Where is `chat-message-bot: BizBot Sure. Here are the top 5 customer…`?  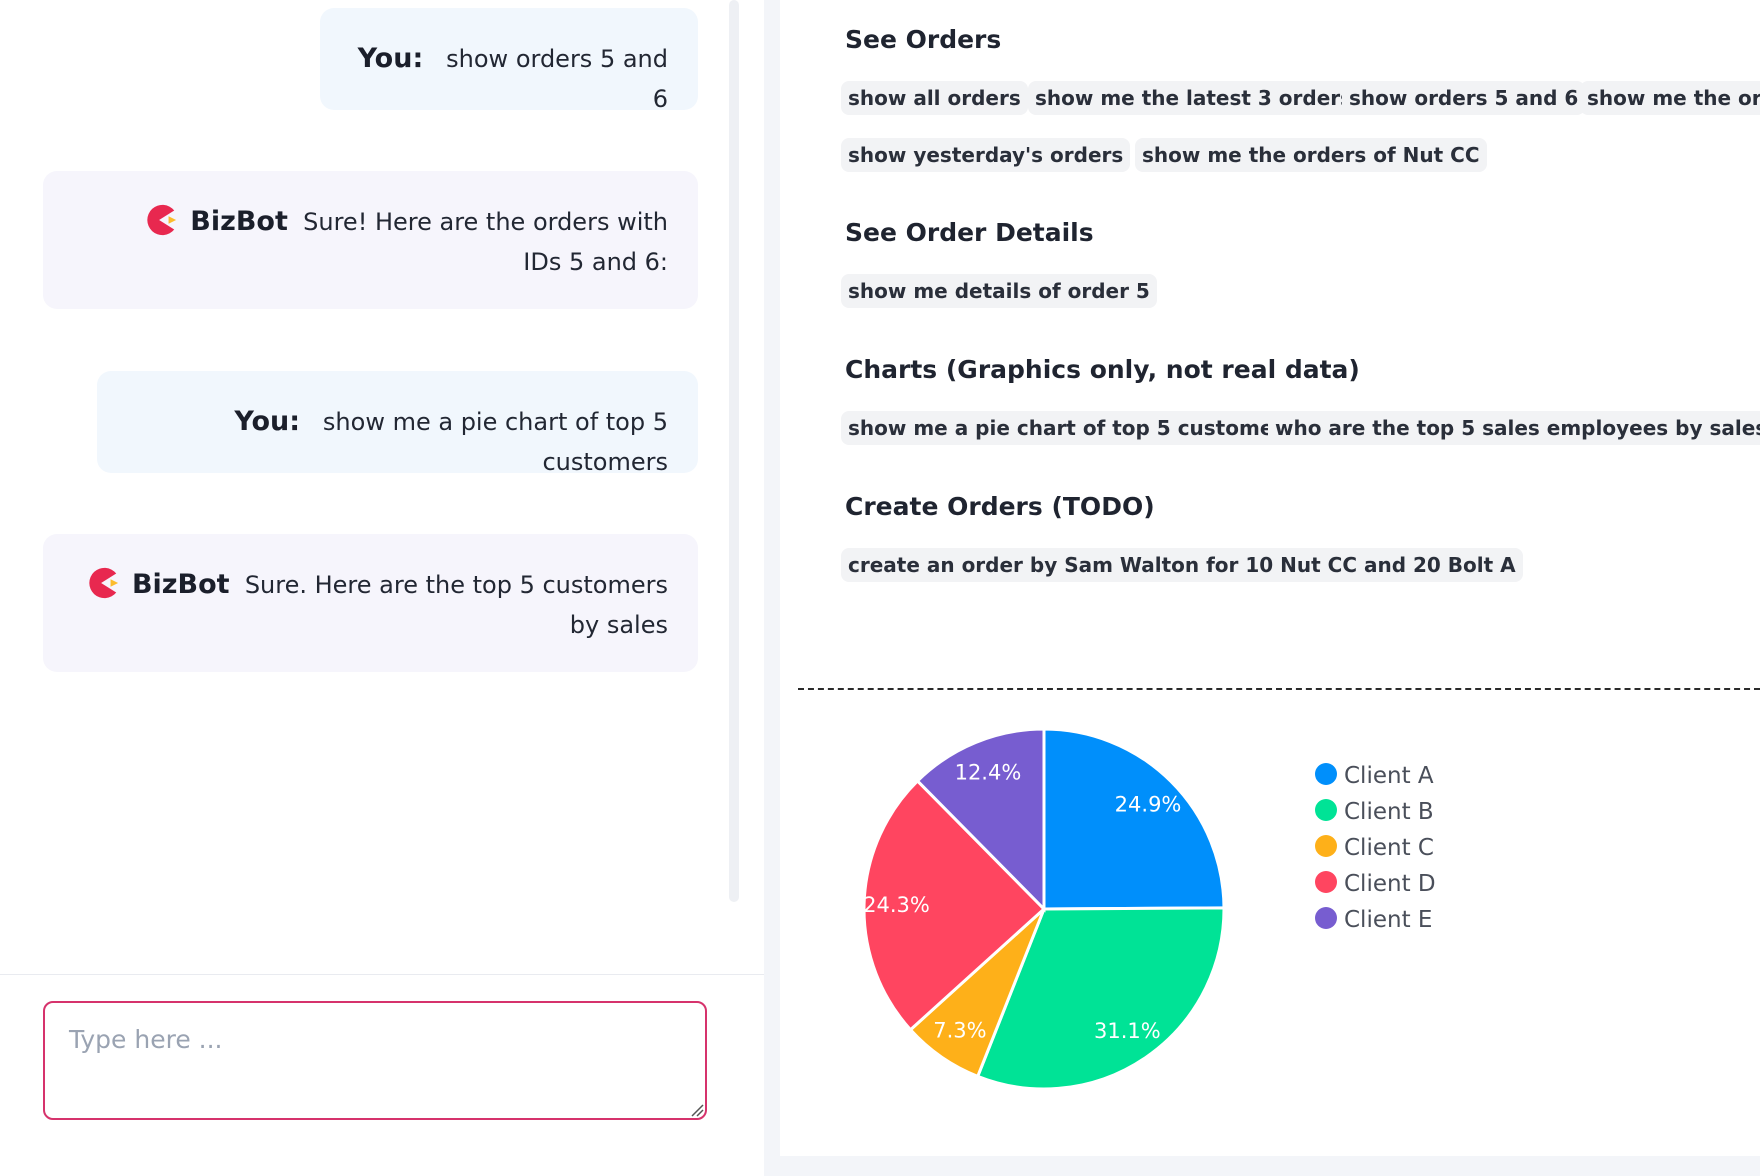
chat-message-bot: BizBot Sure. Here are the top 5 customer… is located at coordinates (370, 603).